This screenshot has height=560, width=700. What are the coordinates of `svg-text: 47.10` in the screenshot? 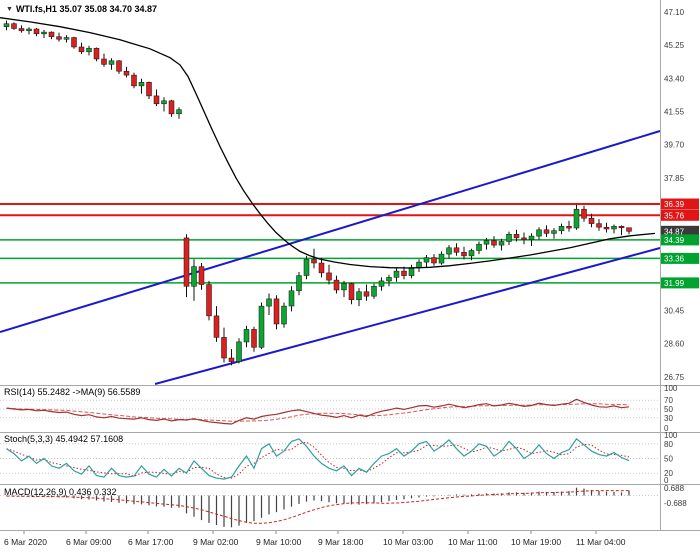 It's located at (674, 12).